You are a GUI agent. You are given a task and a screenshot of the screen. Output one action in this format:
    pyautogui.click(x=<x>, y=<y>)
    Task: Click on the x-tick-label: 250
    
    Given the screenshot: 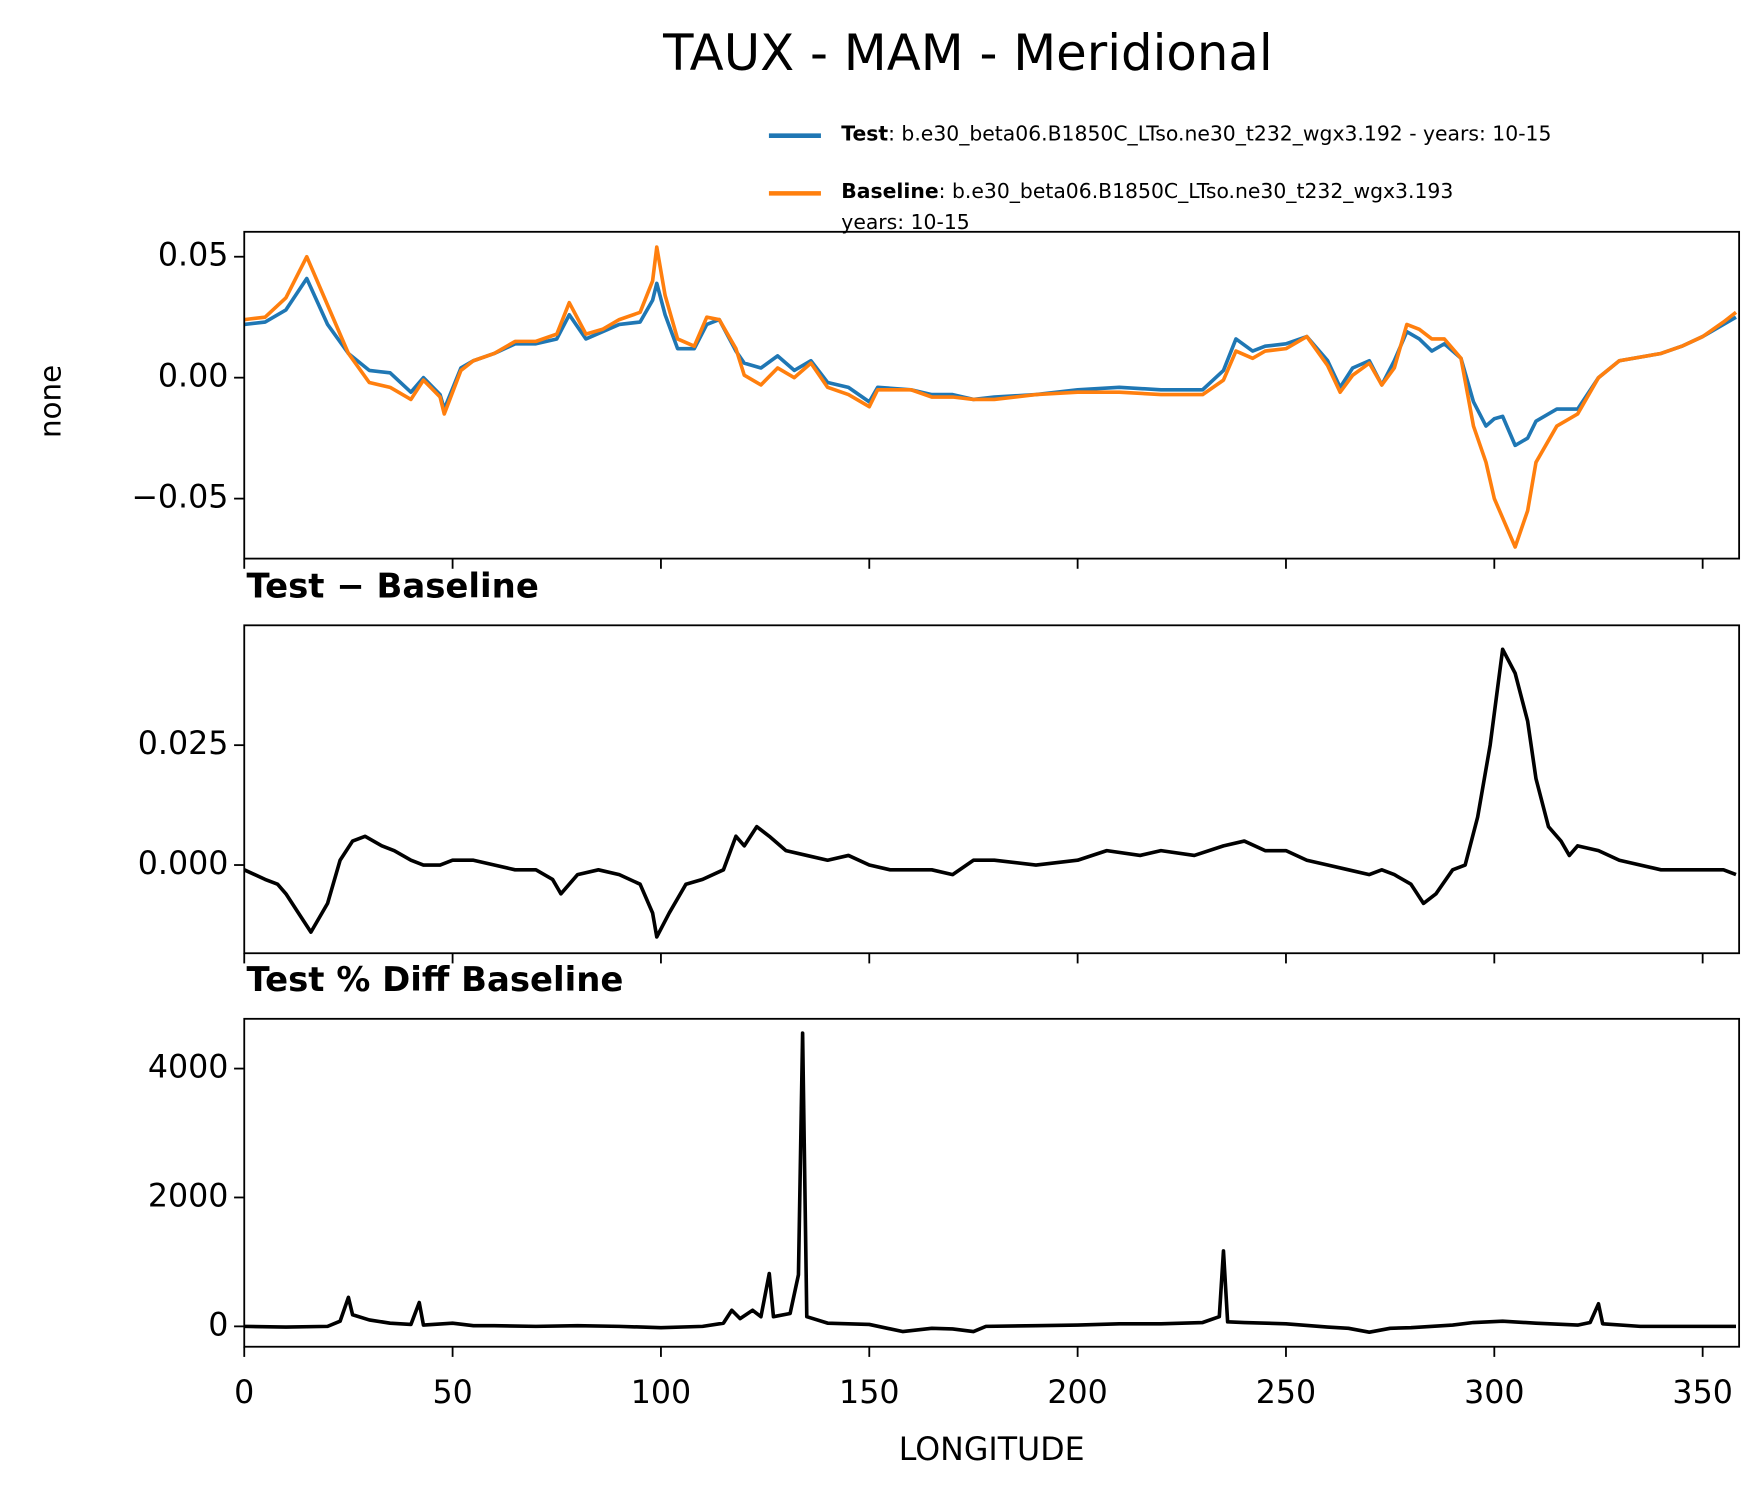 What is the action you would take?
    pyautogui.click(x=1286, y=1393)
    